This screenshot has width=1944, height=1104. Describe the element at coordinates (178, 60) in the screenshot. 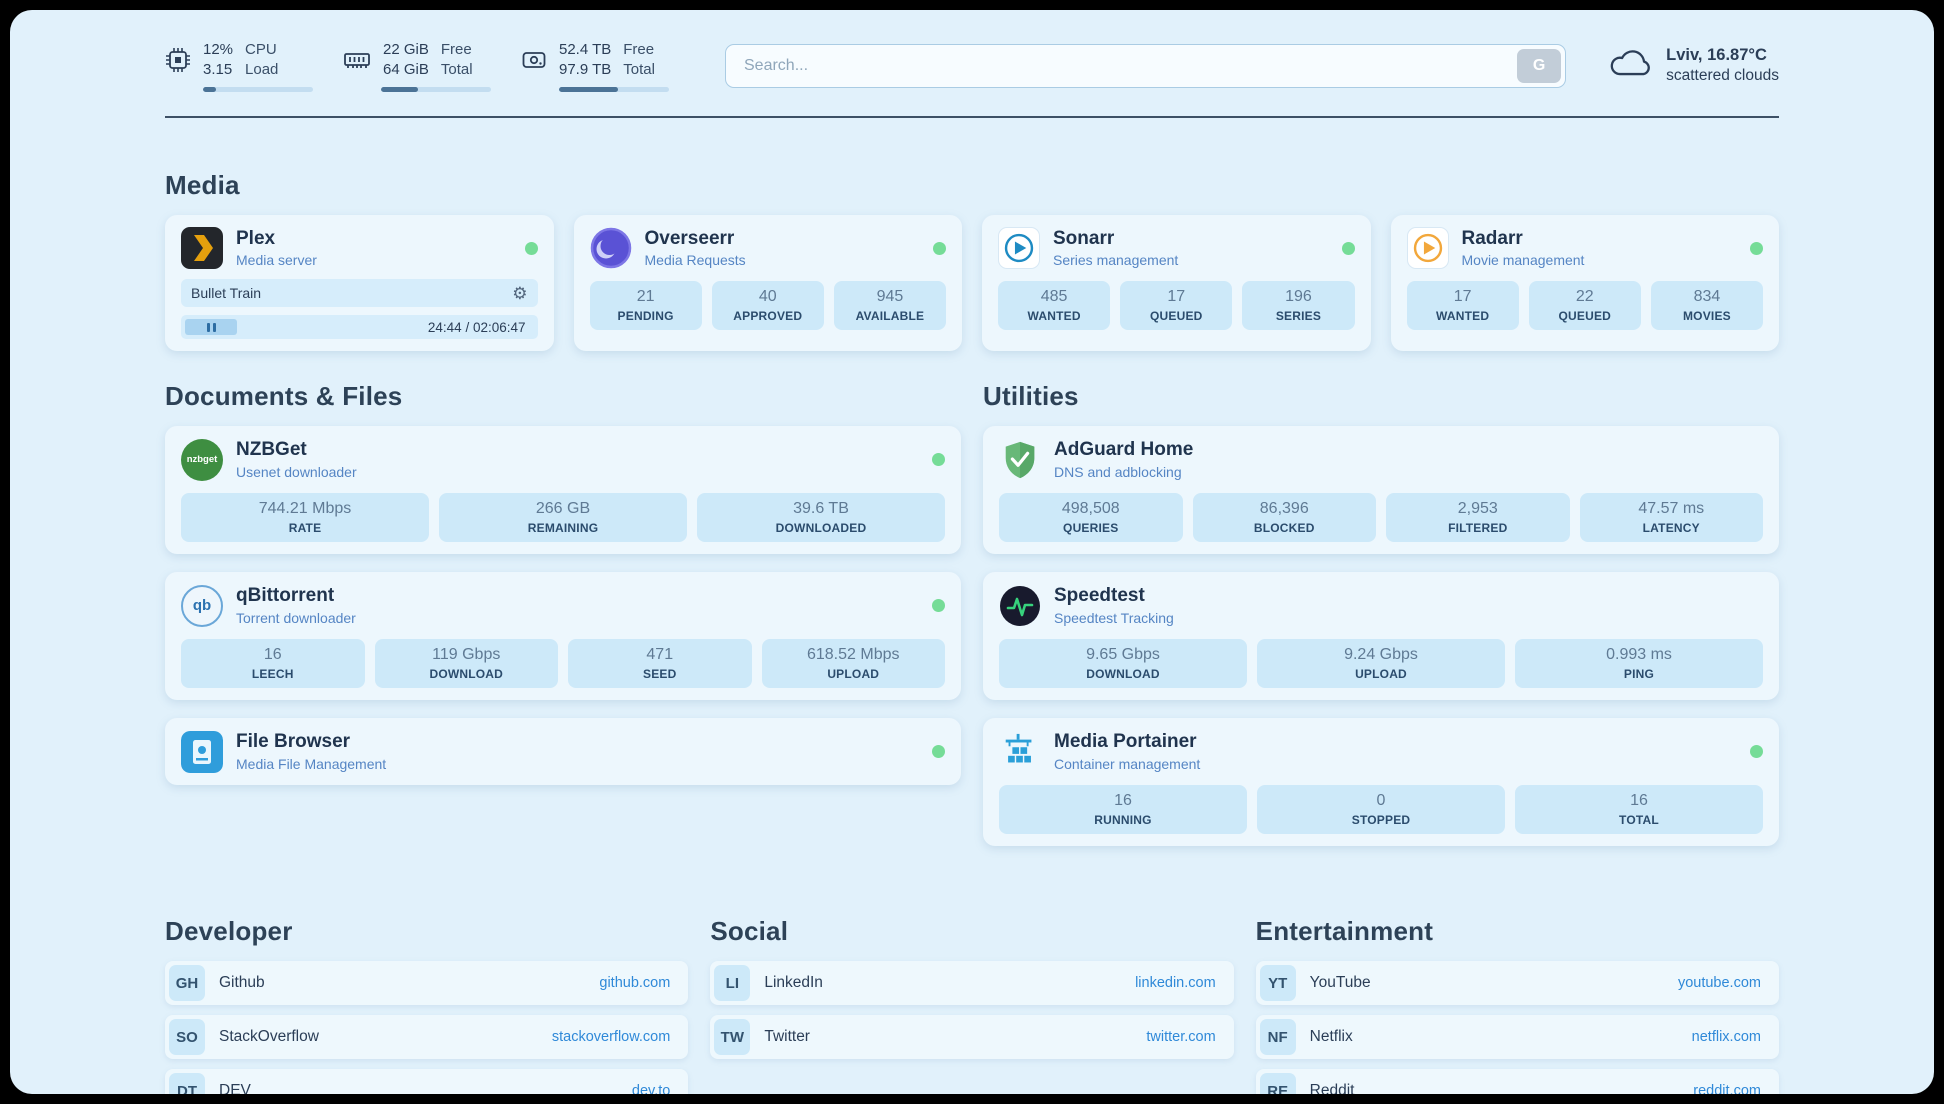

I see `cpu-icon` at that location.